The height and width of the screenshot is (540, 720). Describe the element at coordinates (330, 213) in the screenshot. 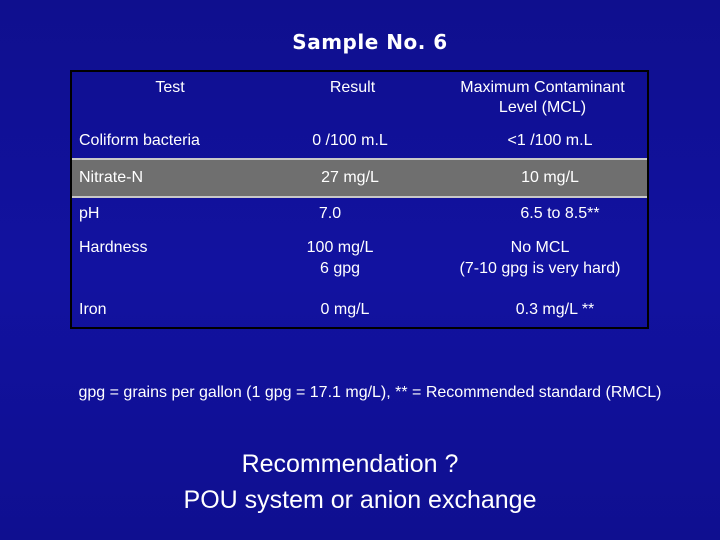

I see `row-ph-result: 7.0` at that location.